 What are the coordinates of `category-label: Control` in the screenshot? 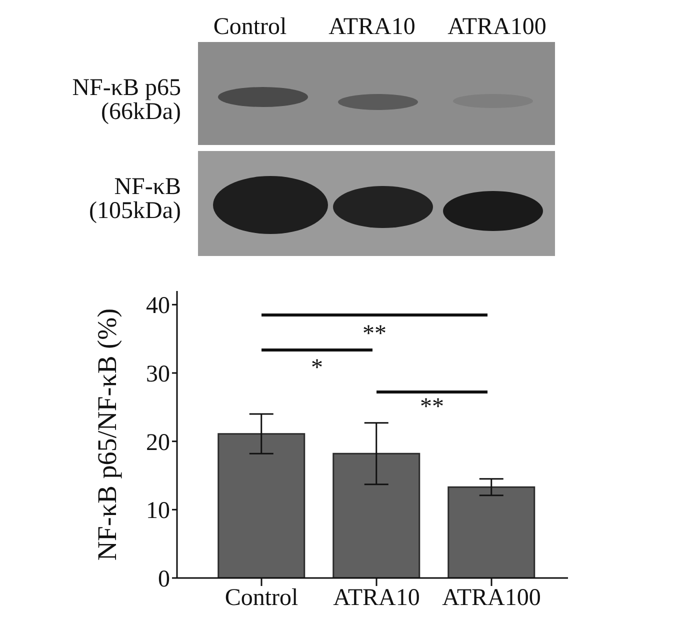 It's located at (250, 27).